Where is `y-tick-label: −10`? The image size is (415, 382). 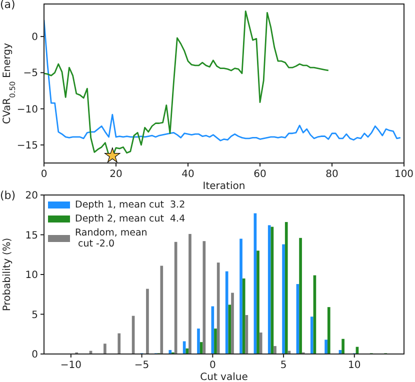
y-tick-label: −10 is located at coordinates (27, 110).